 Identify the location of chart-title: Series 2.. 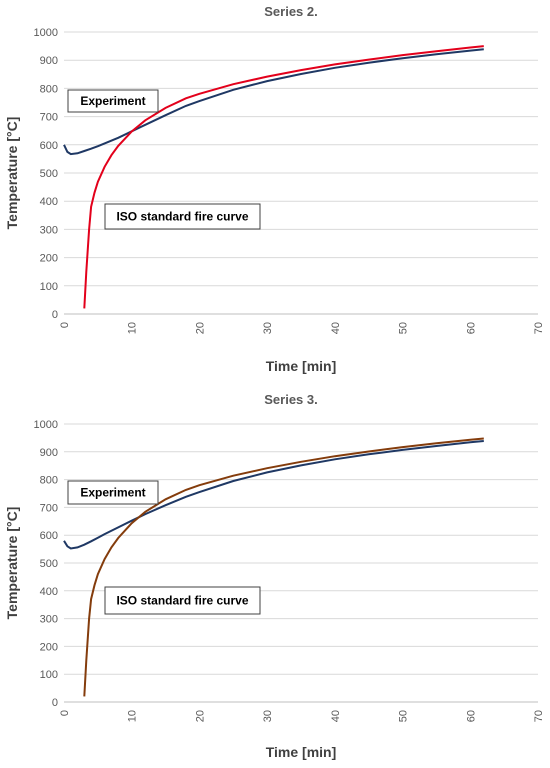
(291, 11).